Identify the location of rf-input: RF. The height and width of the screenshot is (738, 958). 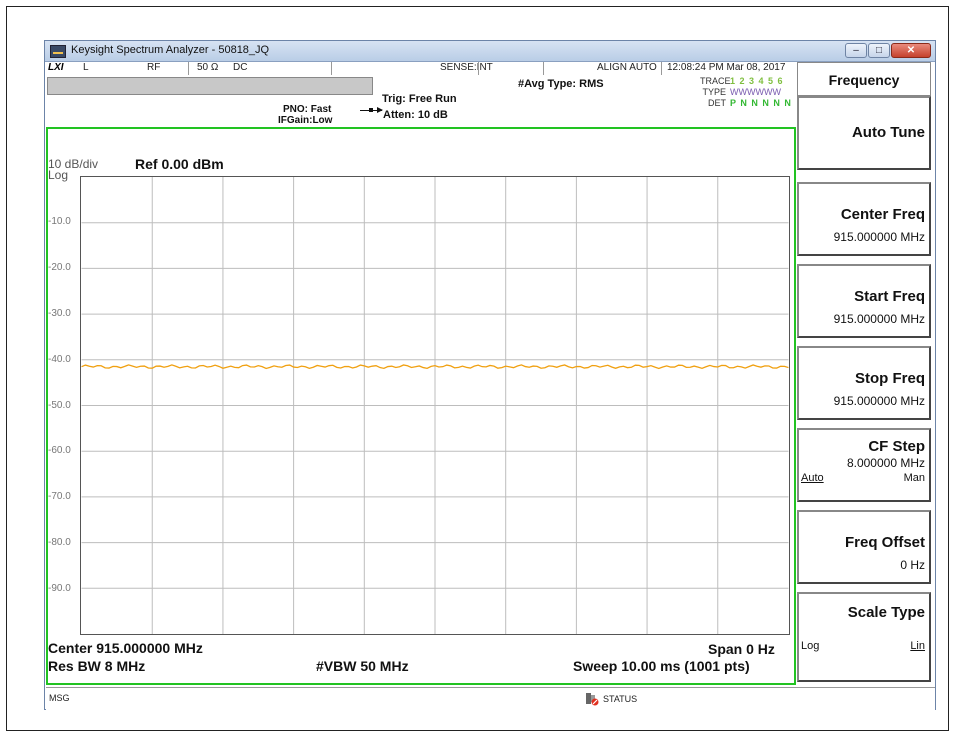
(154, 67).